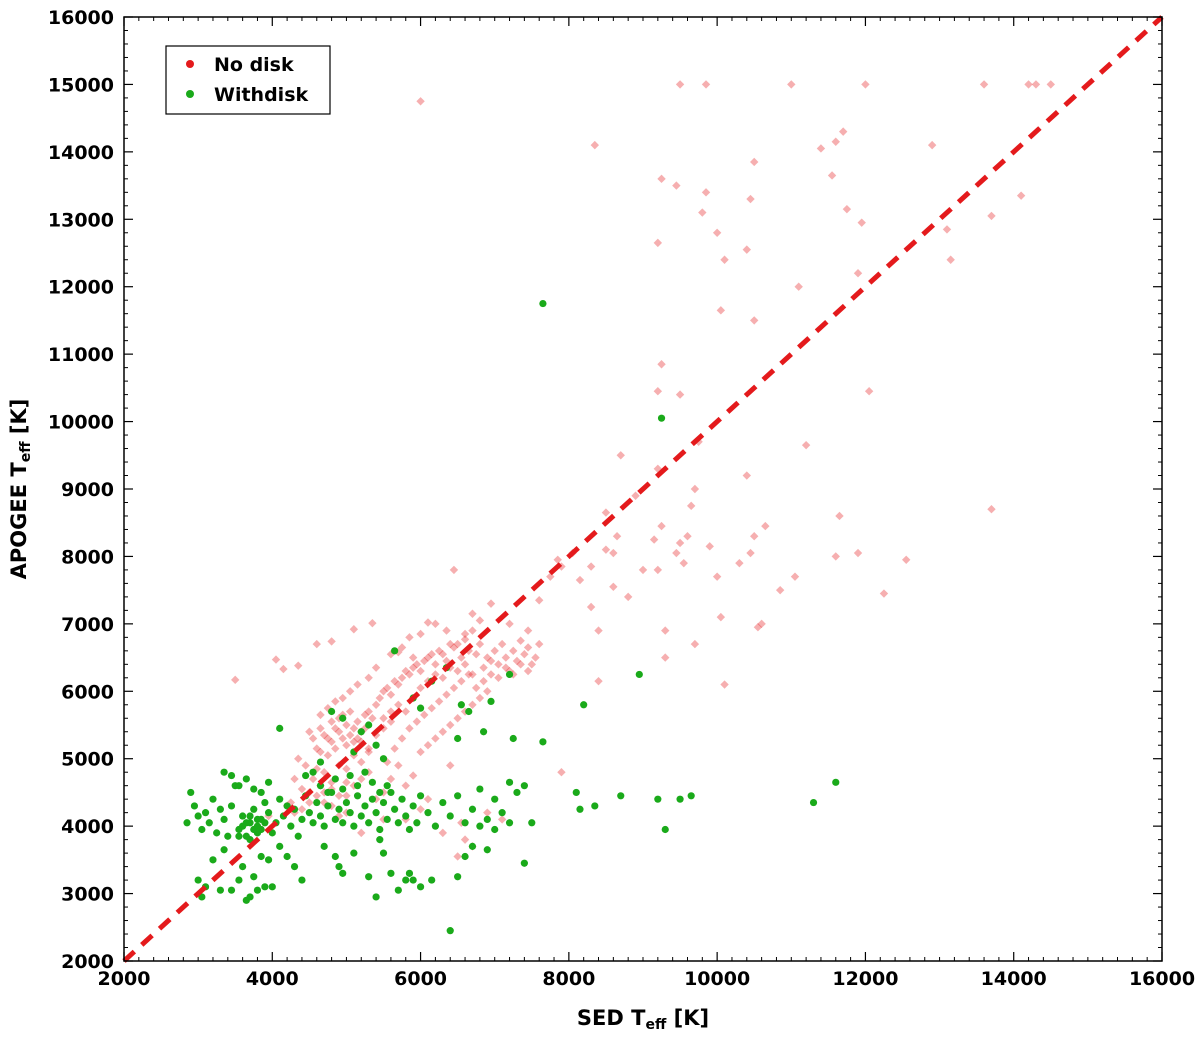 The image size is (1200, 1040). What do you see at coordinates (124, 979) in the screenshot?
I see `x-tick-label: 2000` at bounding box center [124, 979].